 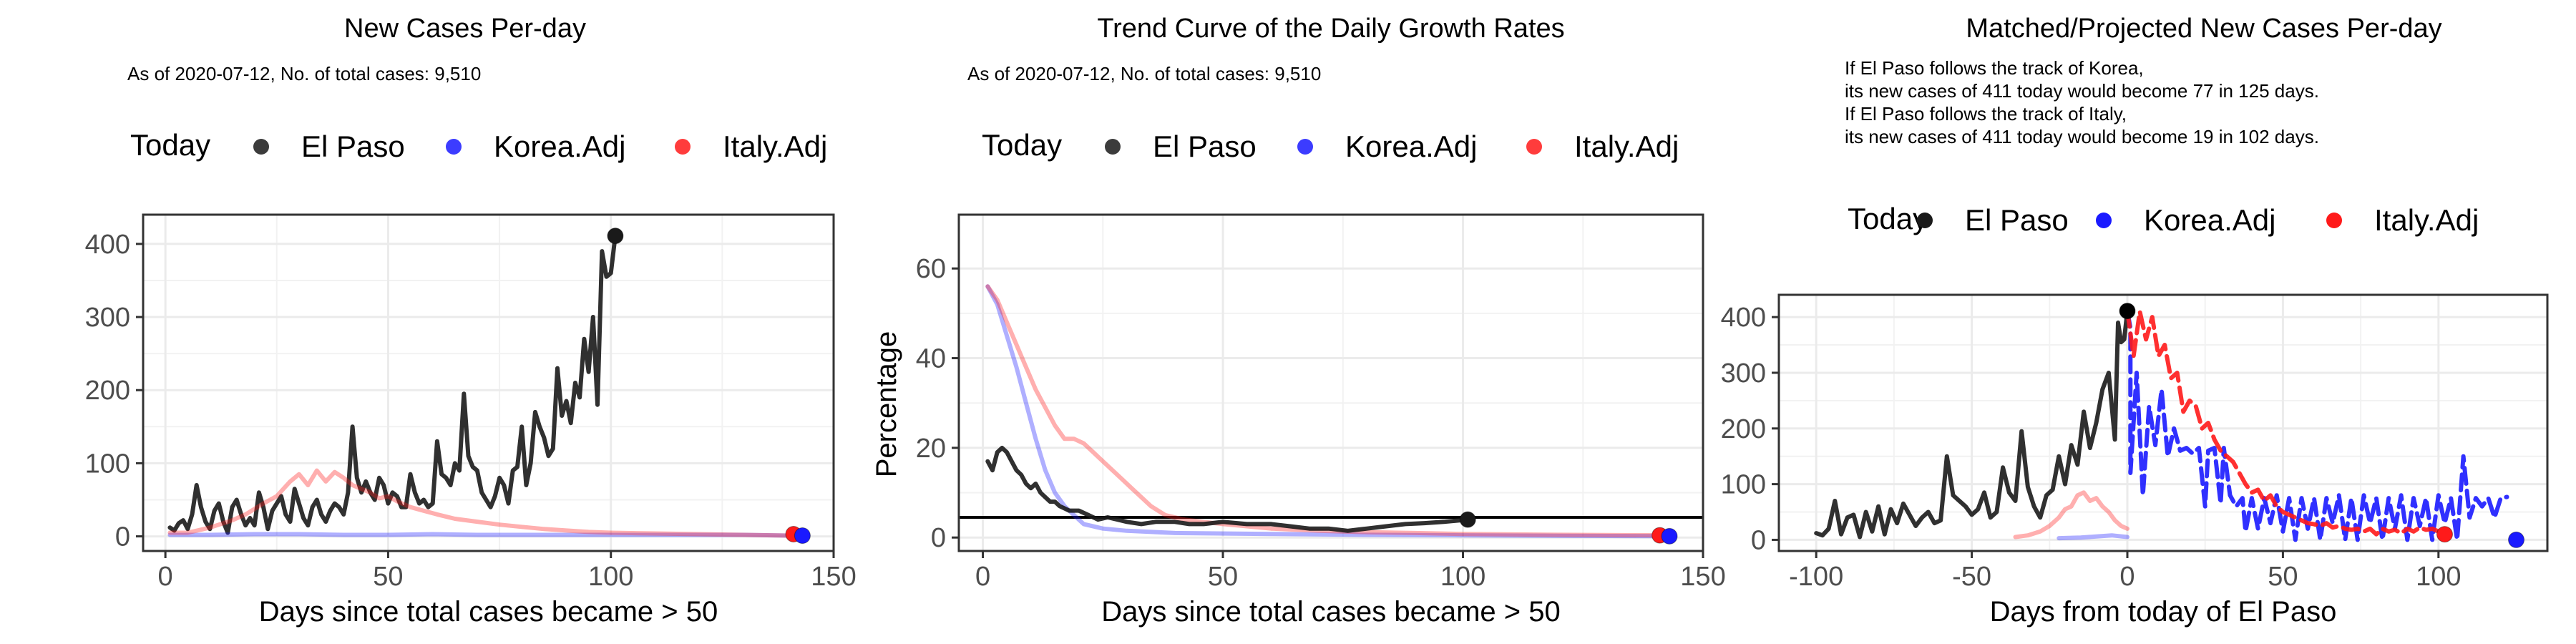 I want to click on series-line-korea-adj-past-, so click(x=2093, y=537).